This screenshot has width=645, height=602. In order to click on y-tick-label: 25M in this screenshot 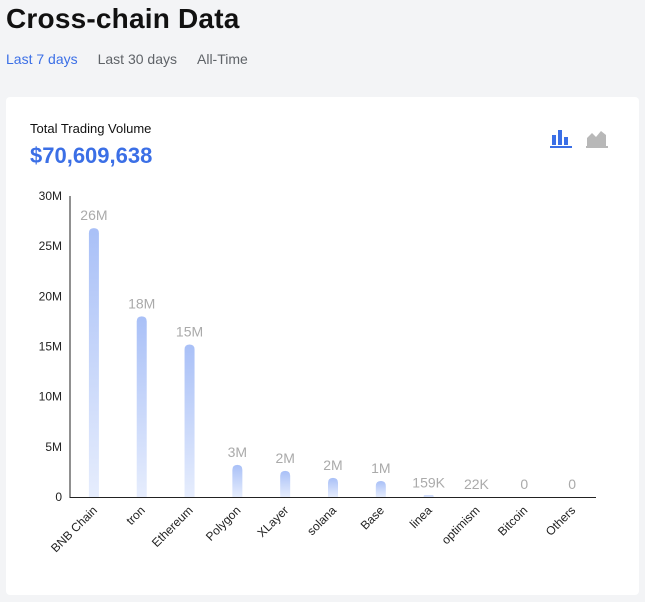, I will do `click(50, 246)`.